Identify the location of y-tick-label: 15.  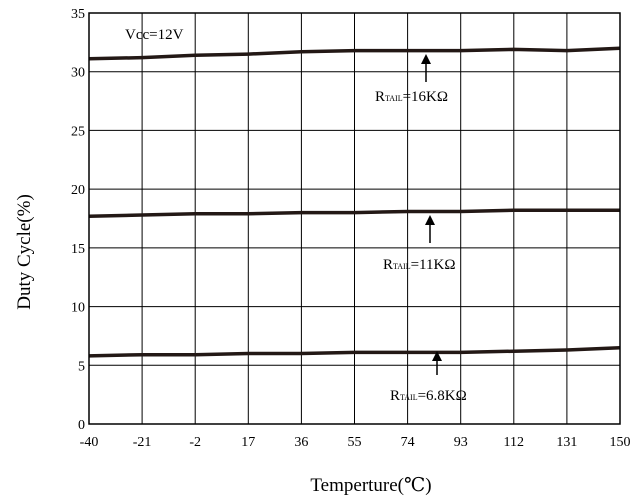
(78, 249).